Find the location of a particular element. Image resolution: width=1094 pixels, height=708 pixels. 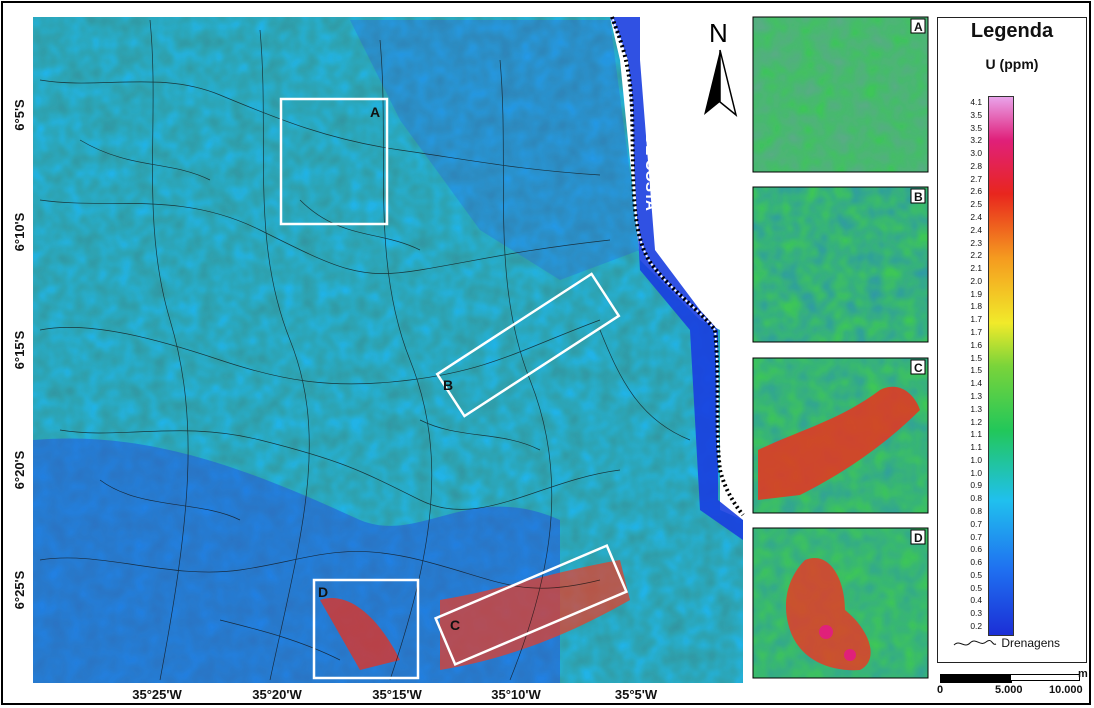

legend-tick: 2.3 is located at coordinates (976, 242).